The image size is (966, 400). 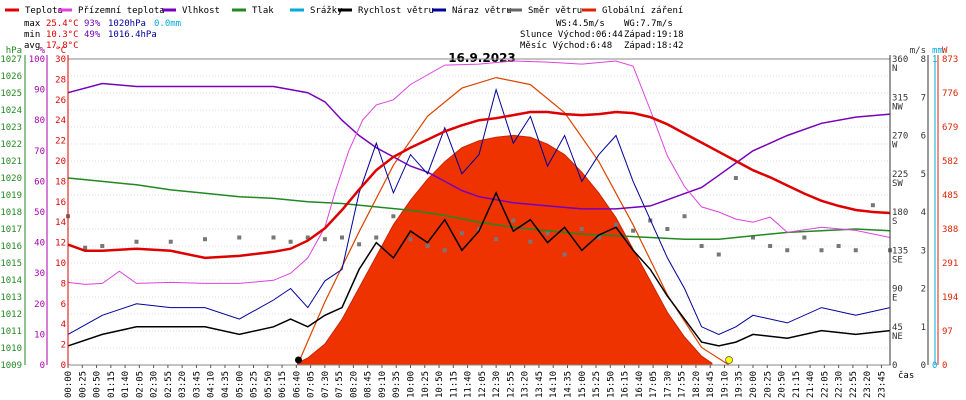 What do you see at coordinates (906, 375) in the screenshot?
I see `x-axis-label: čas` at bounding box center [906, 375].